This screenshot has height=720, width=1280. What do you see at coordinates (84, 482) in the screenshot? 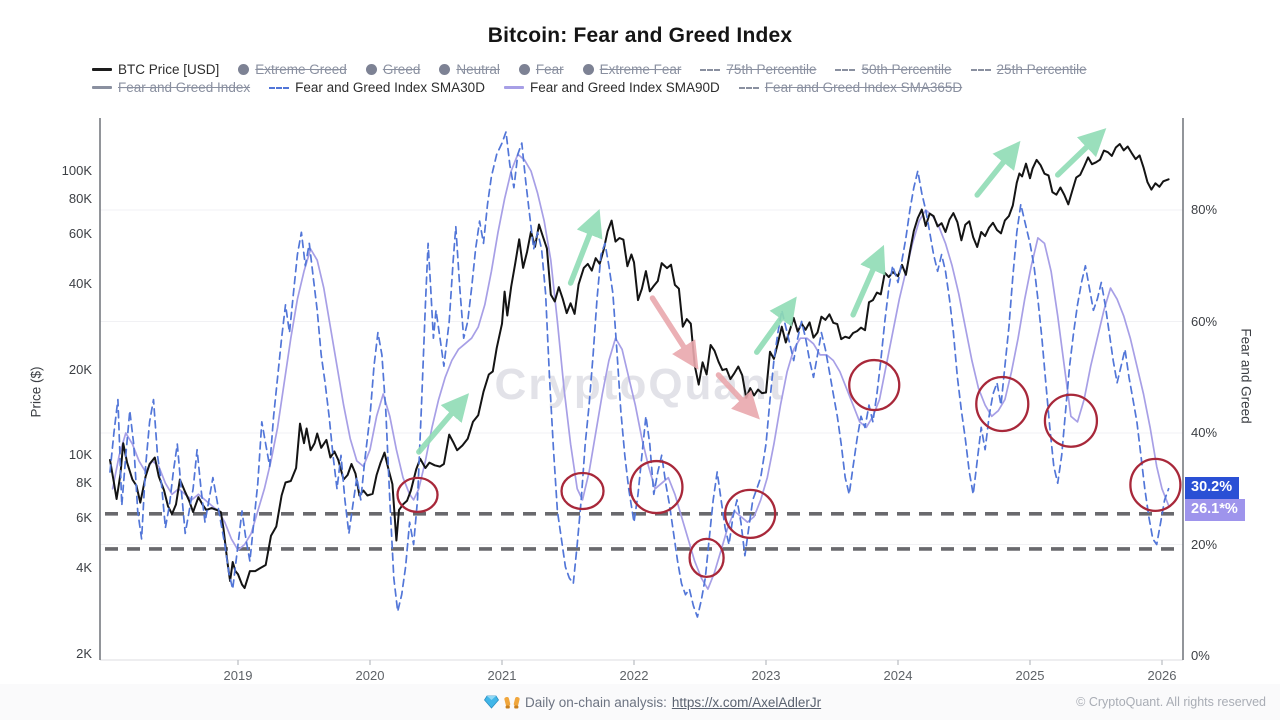
I see `price-axis-tick-label: 8K` at bounding box center [84, 482].